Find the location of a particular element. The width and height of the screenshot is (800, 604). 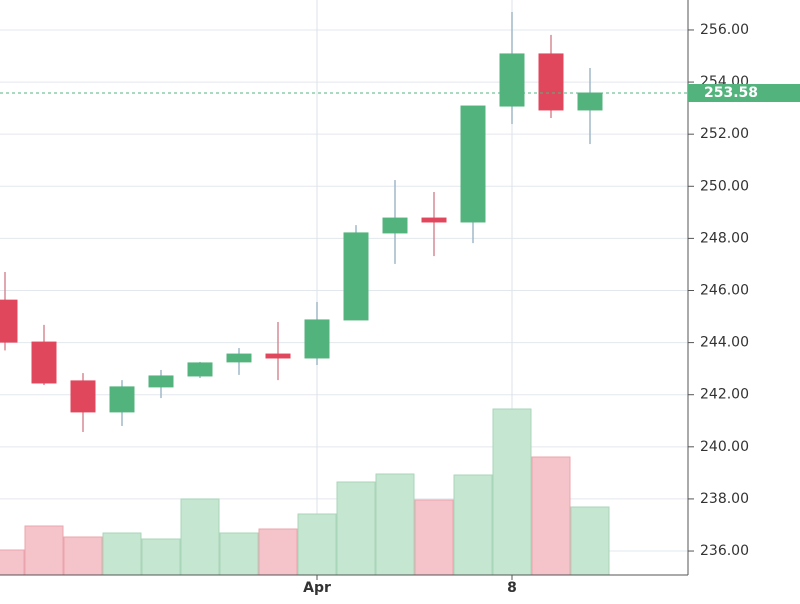

x-tick-label: 8 is located at coordinates (512, 588).